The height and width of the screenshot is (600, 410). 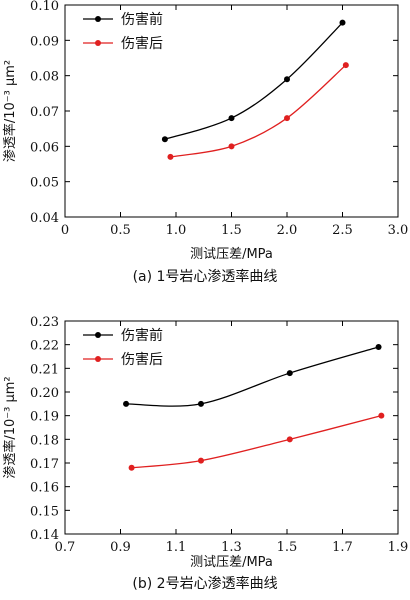 What do you see at coordinates (44, 346) in the screenshot?
I see `y-tick-label: 0.22` at bounding box center [44, 346].